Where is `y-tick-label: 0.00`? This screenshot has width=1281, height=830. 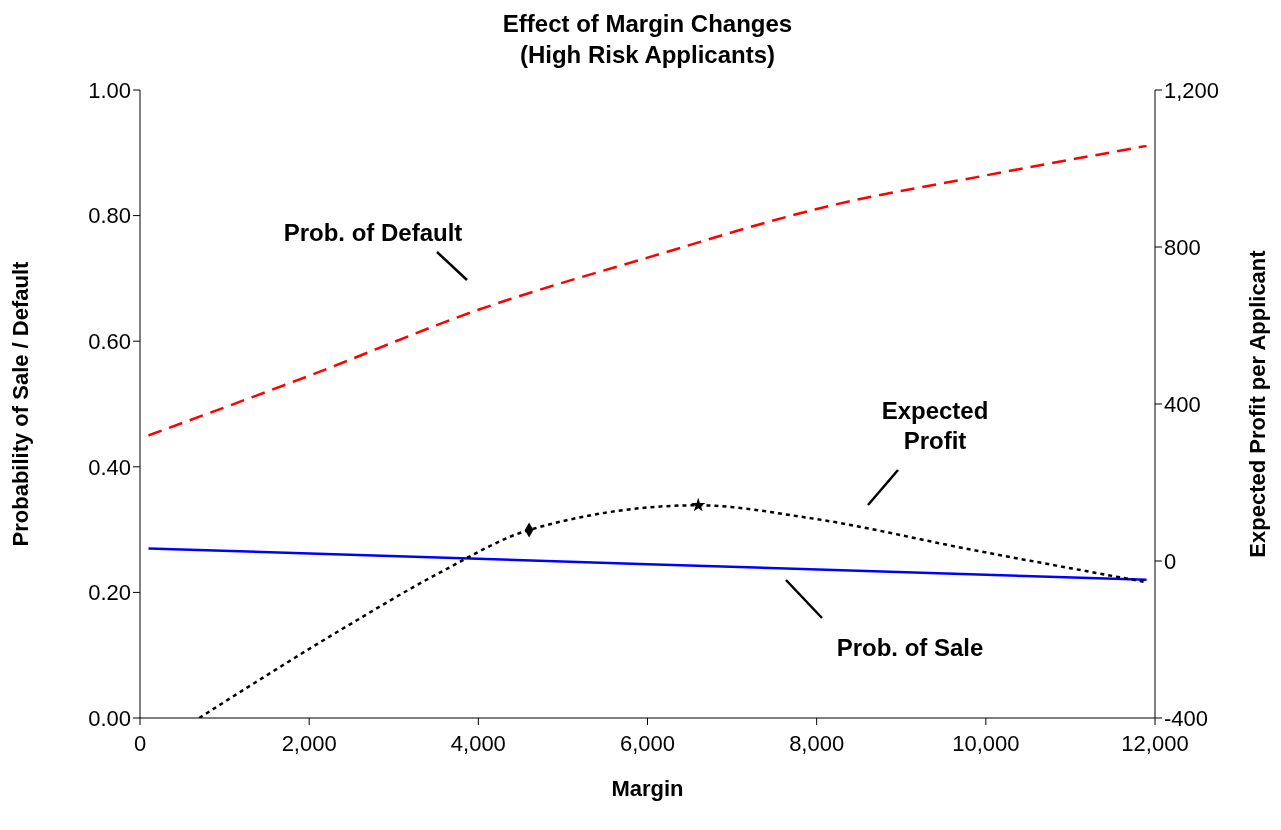
y-tick-label: 0.00 is located at coordinates (109, 718).